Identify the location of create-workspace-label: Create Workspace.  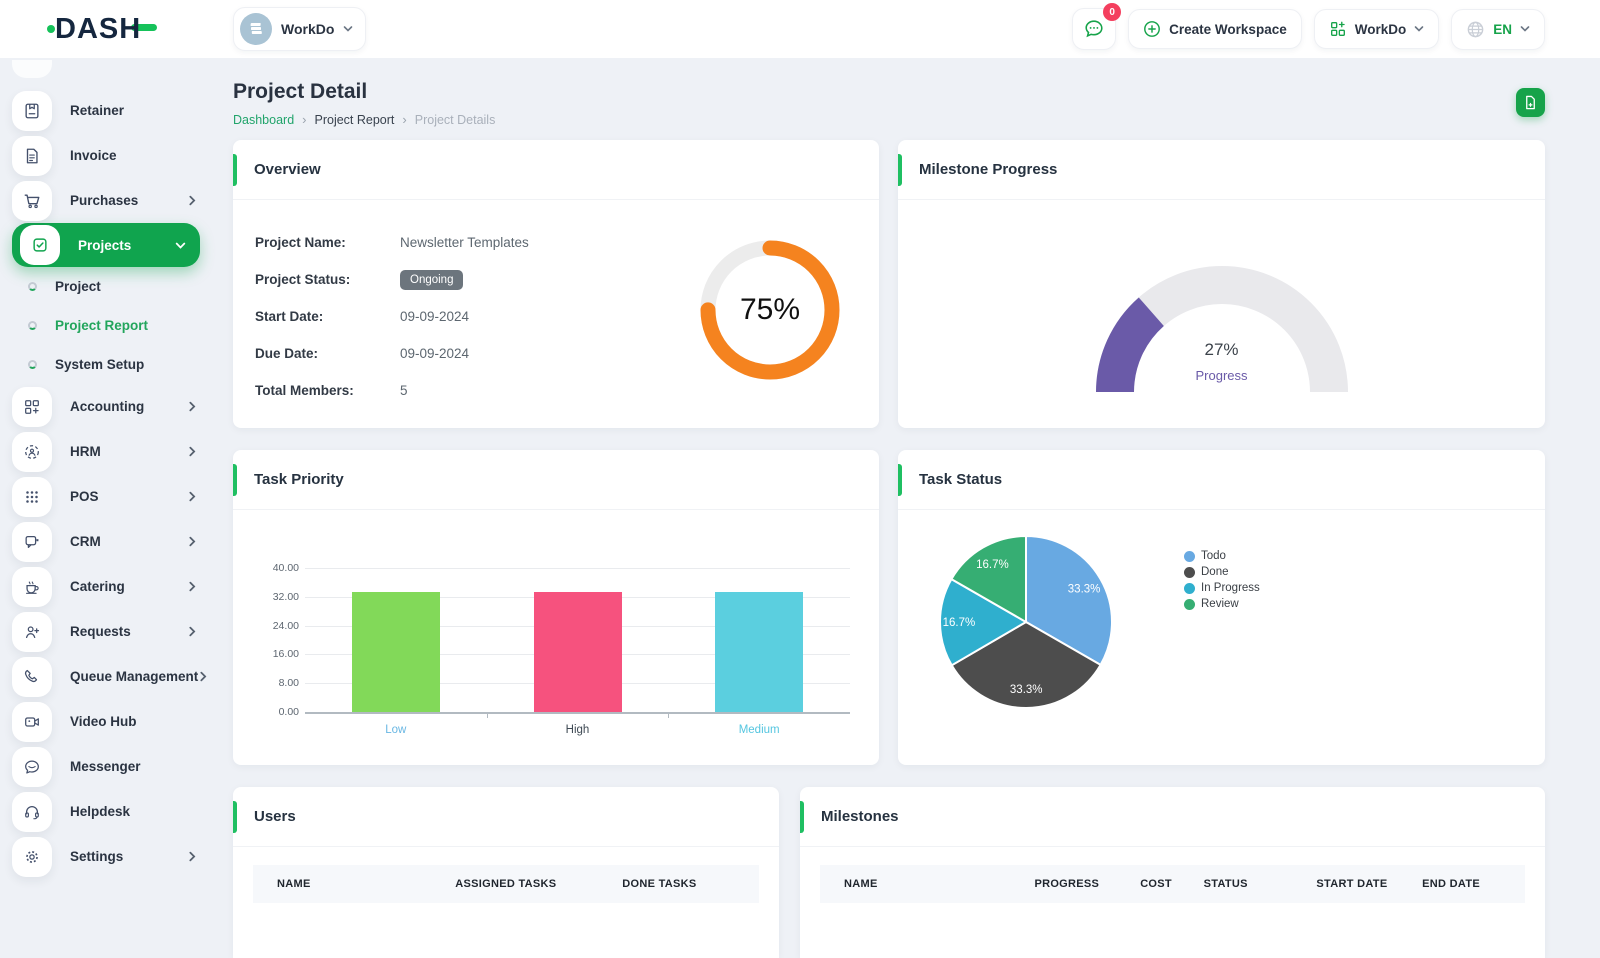
(1228, 29).